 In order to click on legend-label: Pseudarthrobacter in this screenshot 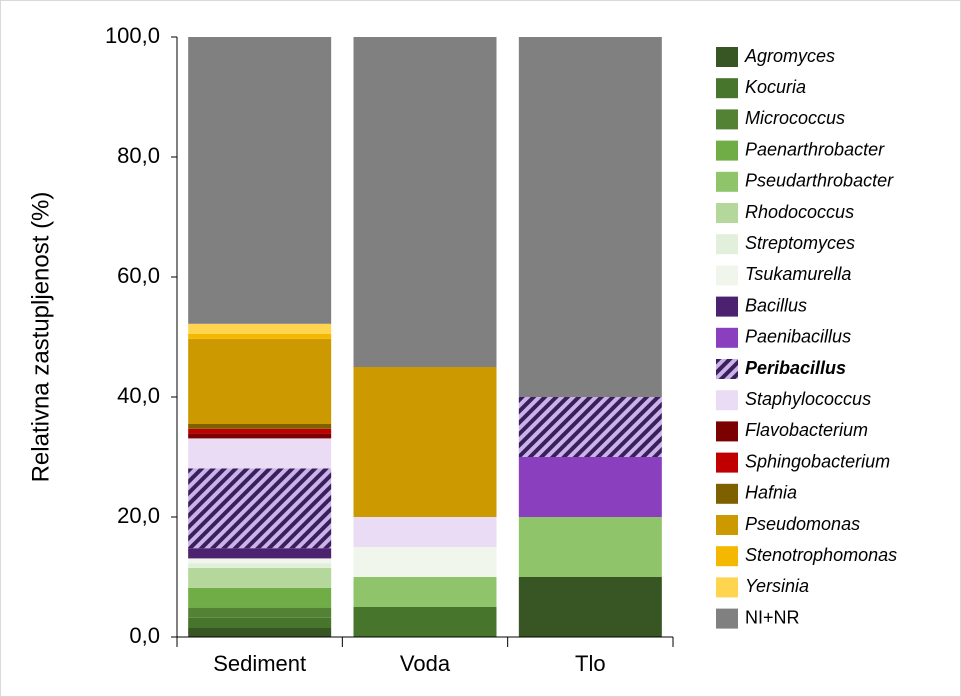, I will do `click(819, 181)`.